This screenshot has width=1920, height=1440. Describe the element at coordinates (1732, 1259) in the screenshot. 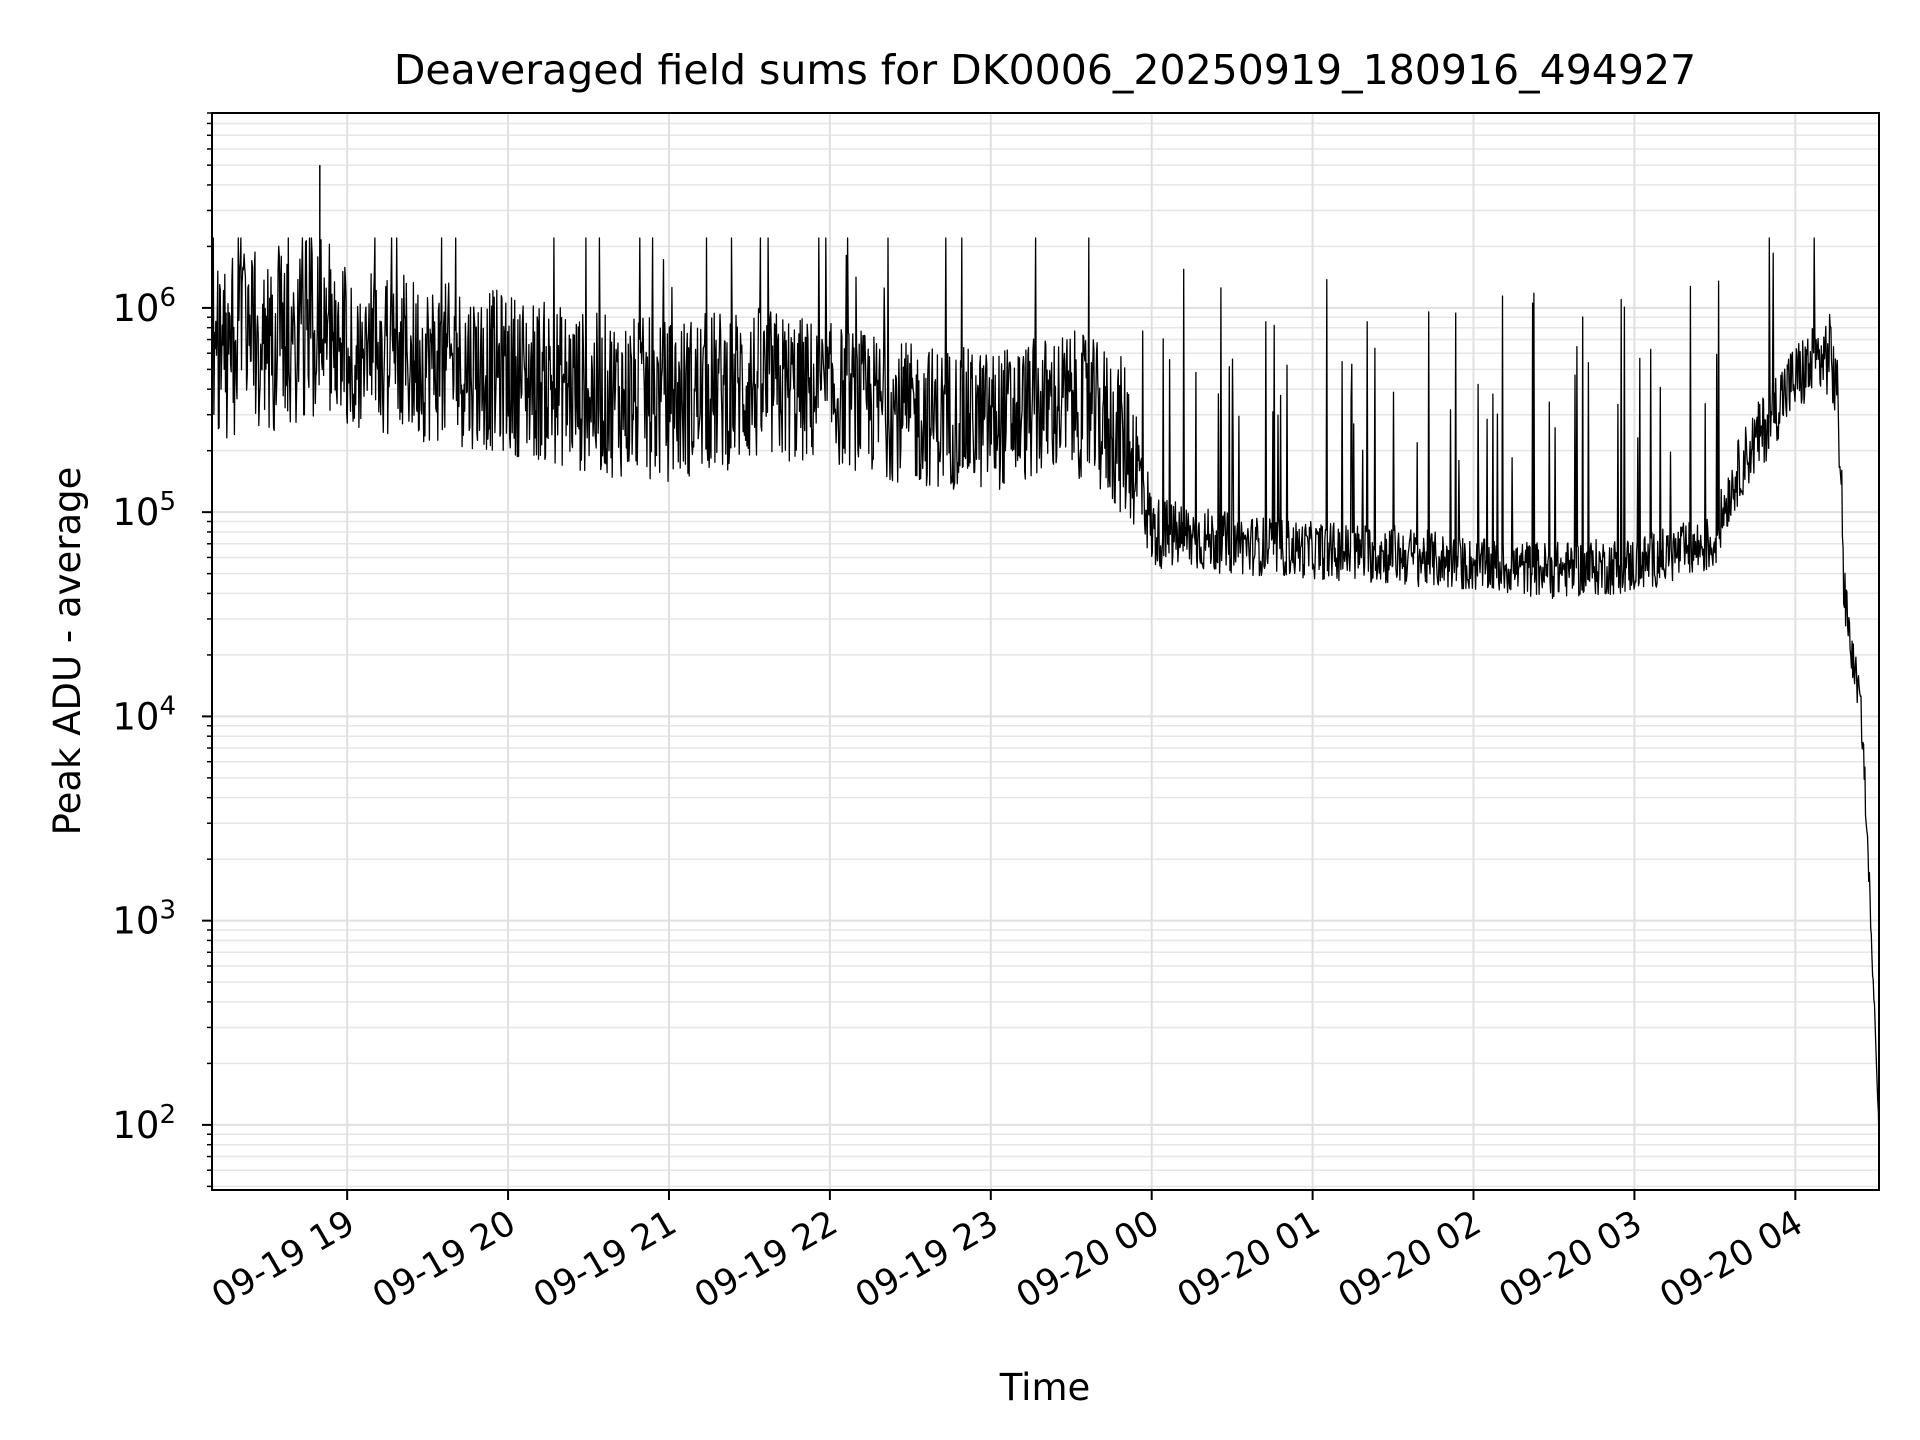

I see `x-tick-label: 09-20 04` at that location.